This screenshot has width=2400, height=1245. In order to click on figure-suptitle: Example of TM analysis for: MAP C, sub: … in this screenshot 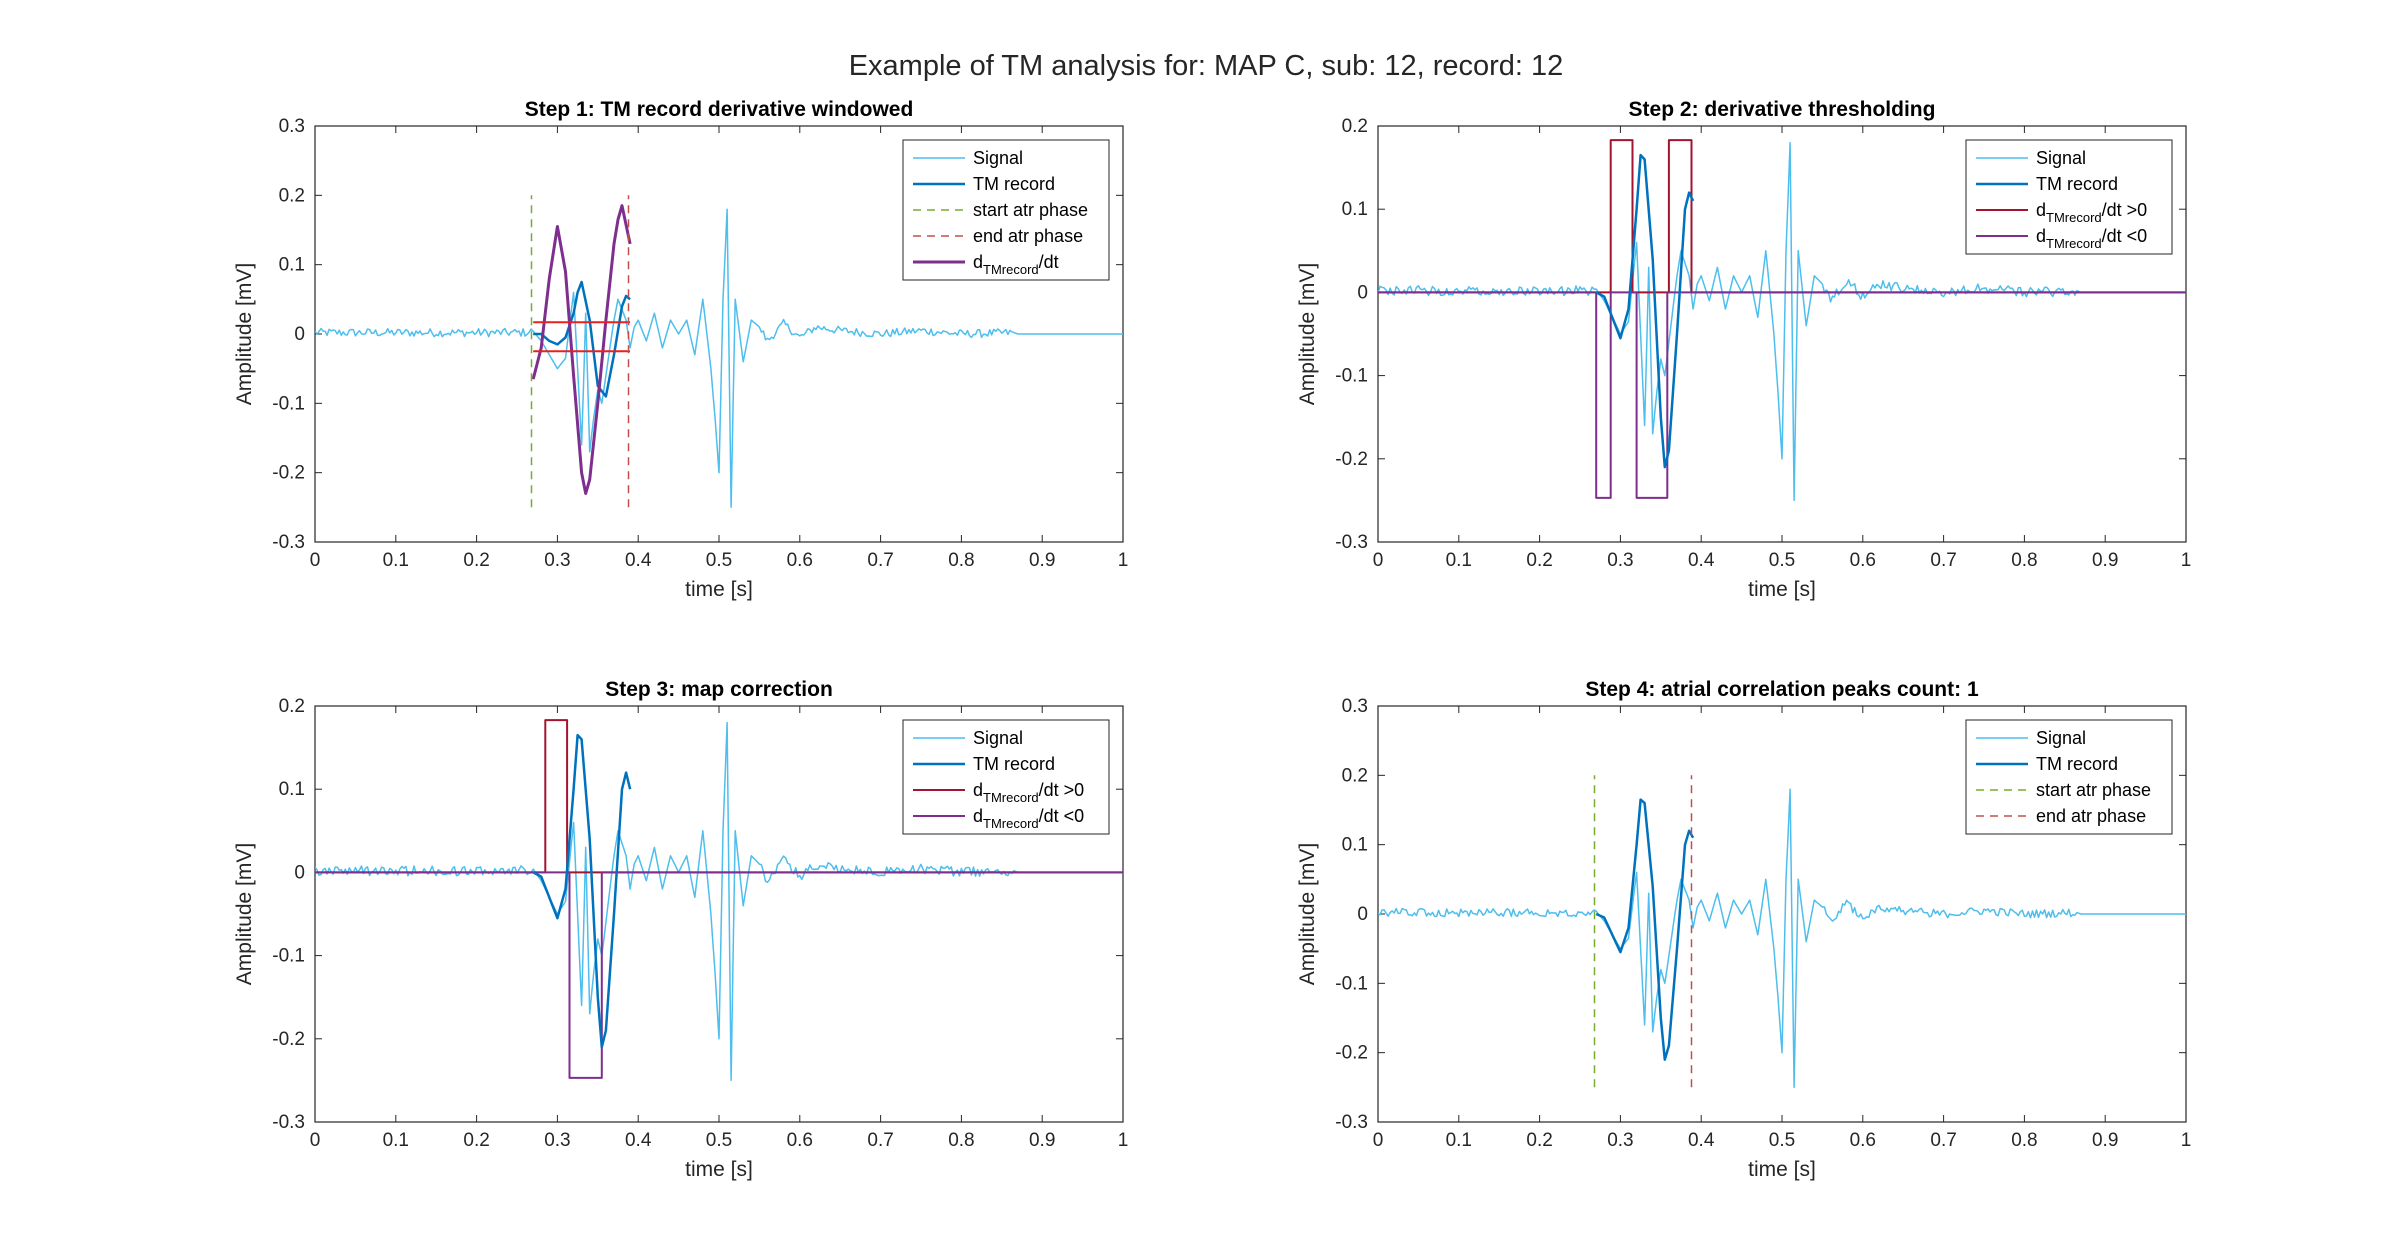, I will do `click(1206, 66)`.